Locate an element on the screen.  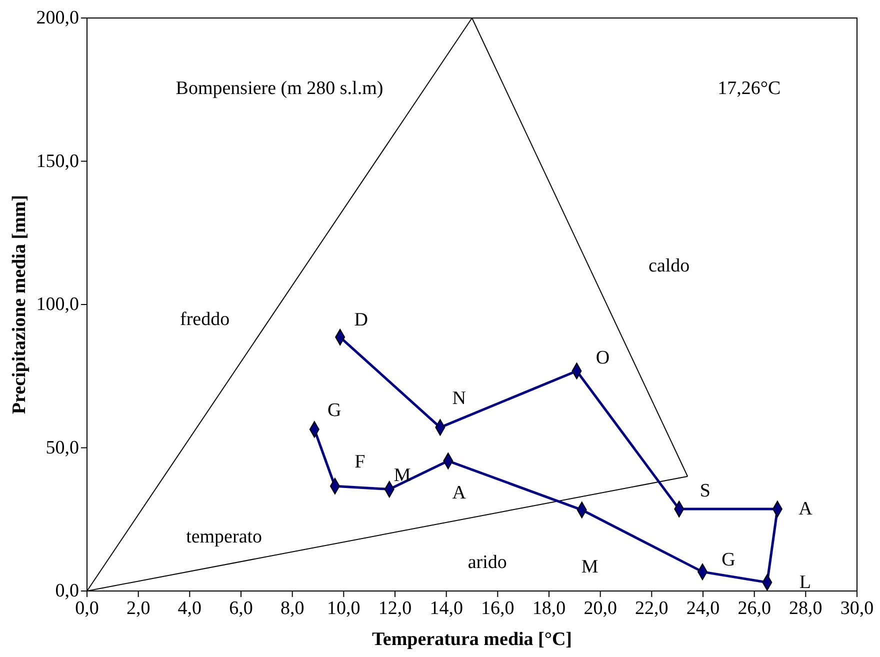
x-tick-label: 24,0 is located at coordinates (703, 608).